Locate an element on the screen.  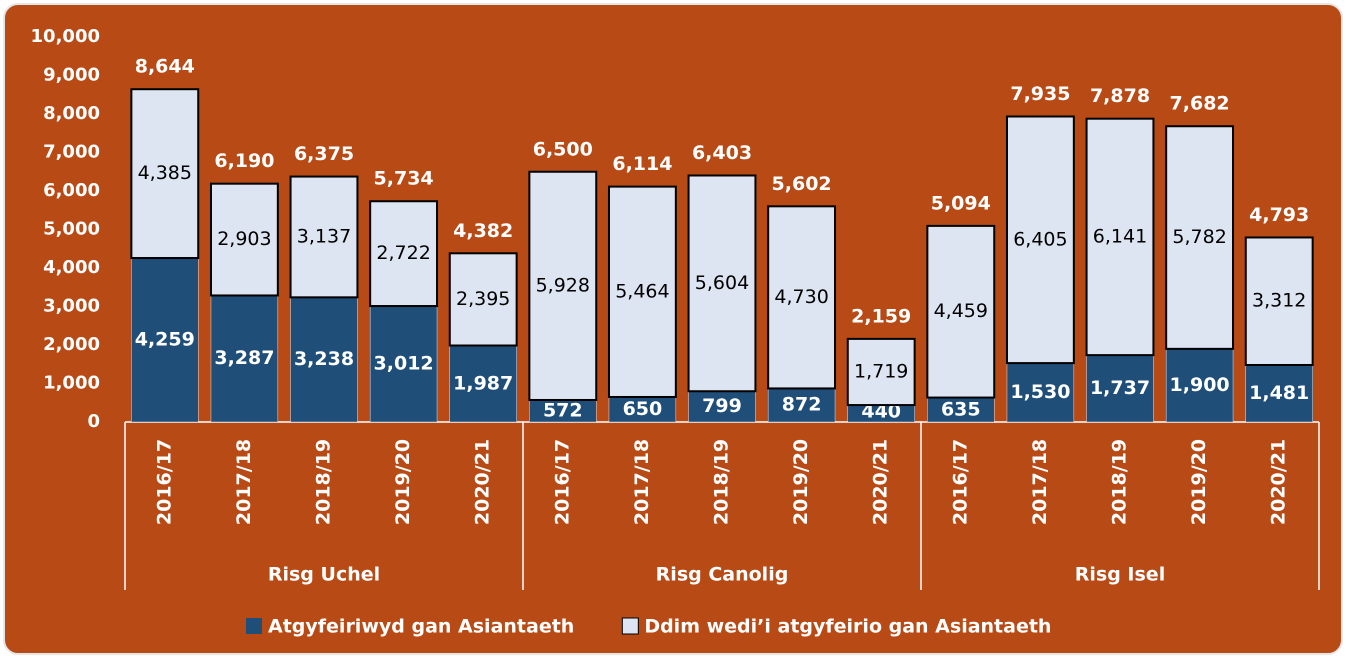
legend-label: Atgyfeiriwyd gan Asiantaeth is located at coordinates (421, 627).